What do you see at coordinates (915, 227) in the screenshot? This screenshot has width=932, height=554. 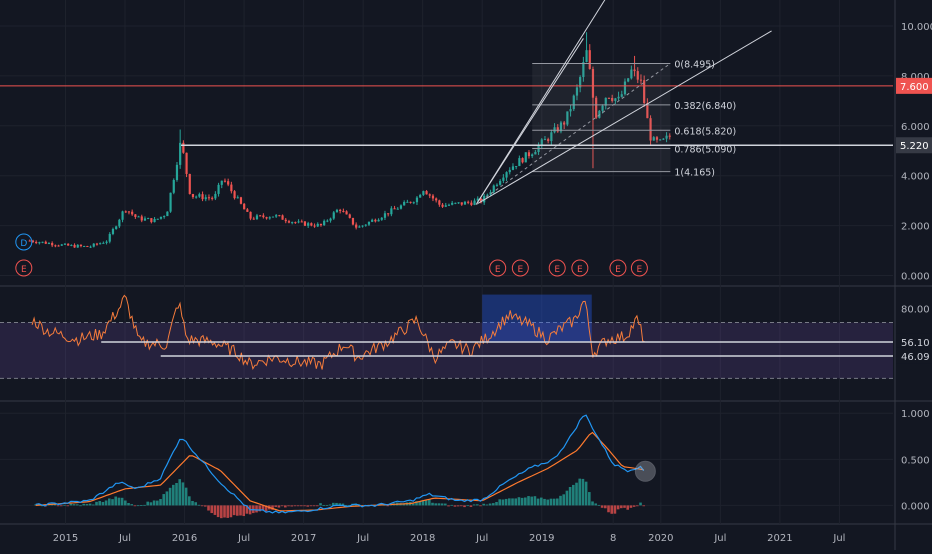 I see `price-axis-label: 2.000` at bounding box center [915, 227].